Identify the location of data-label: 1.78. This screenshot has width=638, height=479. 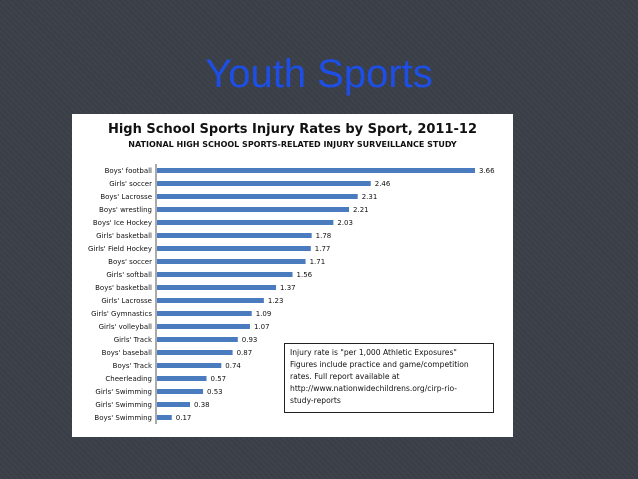
(324, 236).